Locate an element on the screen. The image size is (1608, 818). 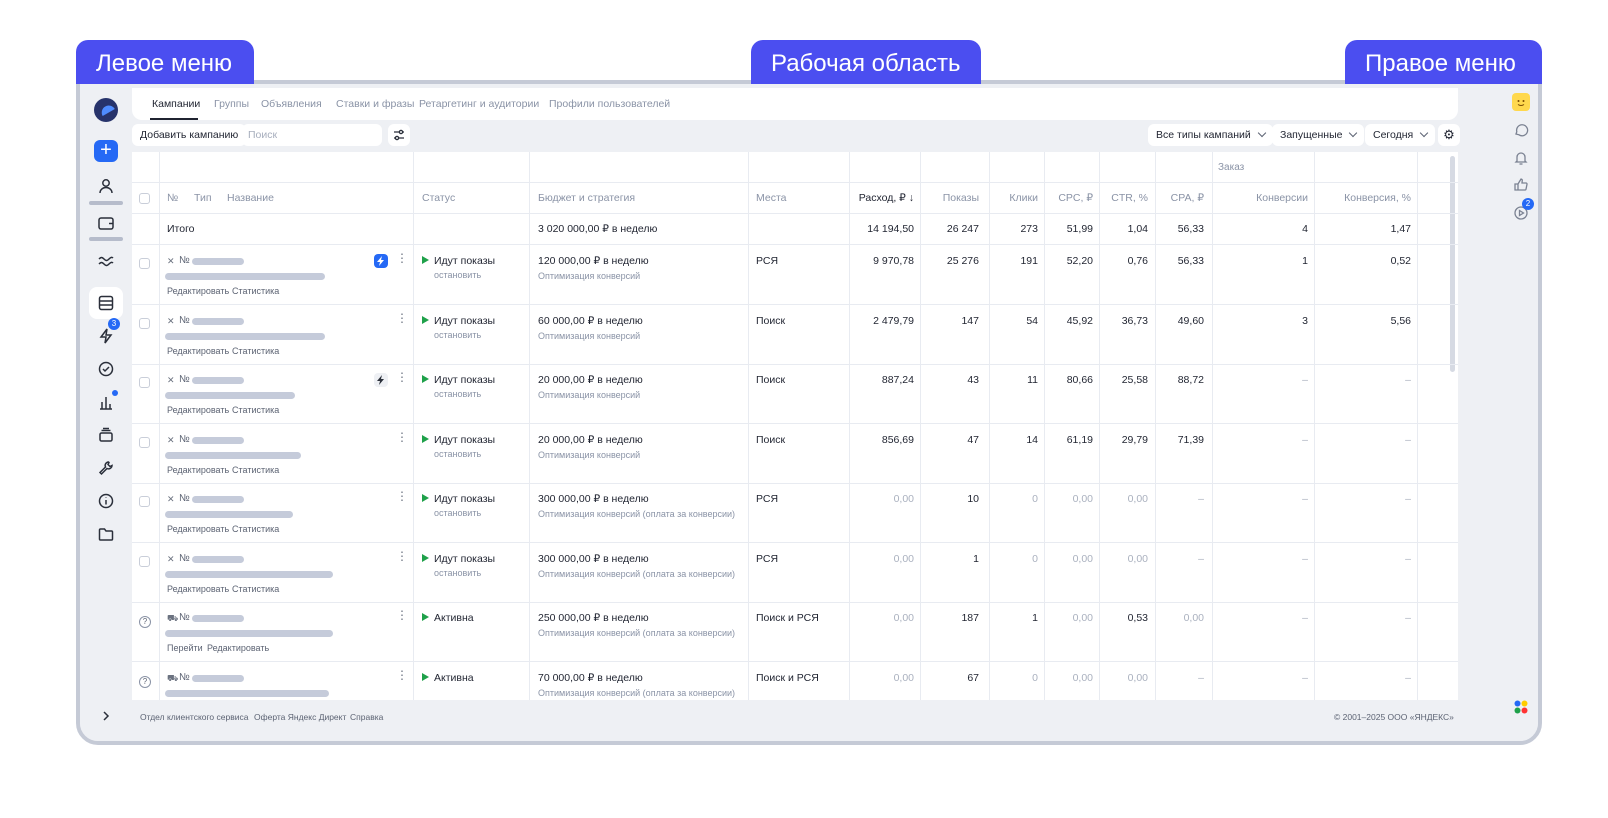
folder-icon is located at coordinates (106, 534).